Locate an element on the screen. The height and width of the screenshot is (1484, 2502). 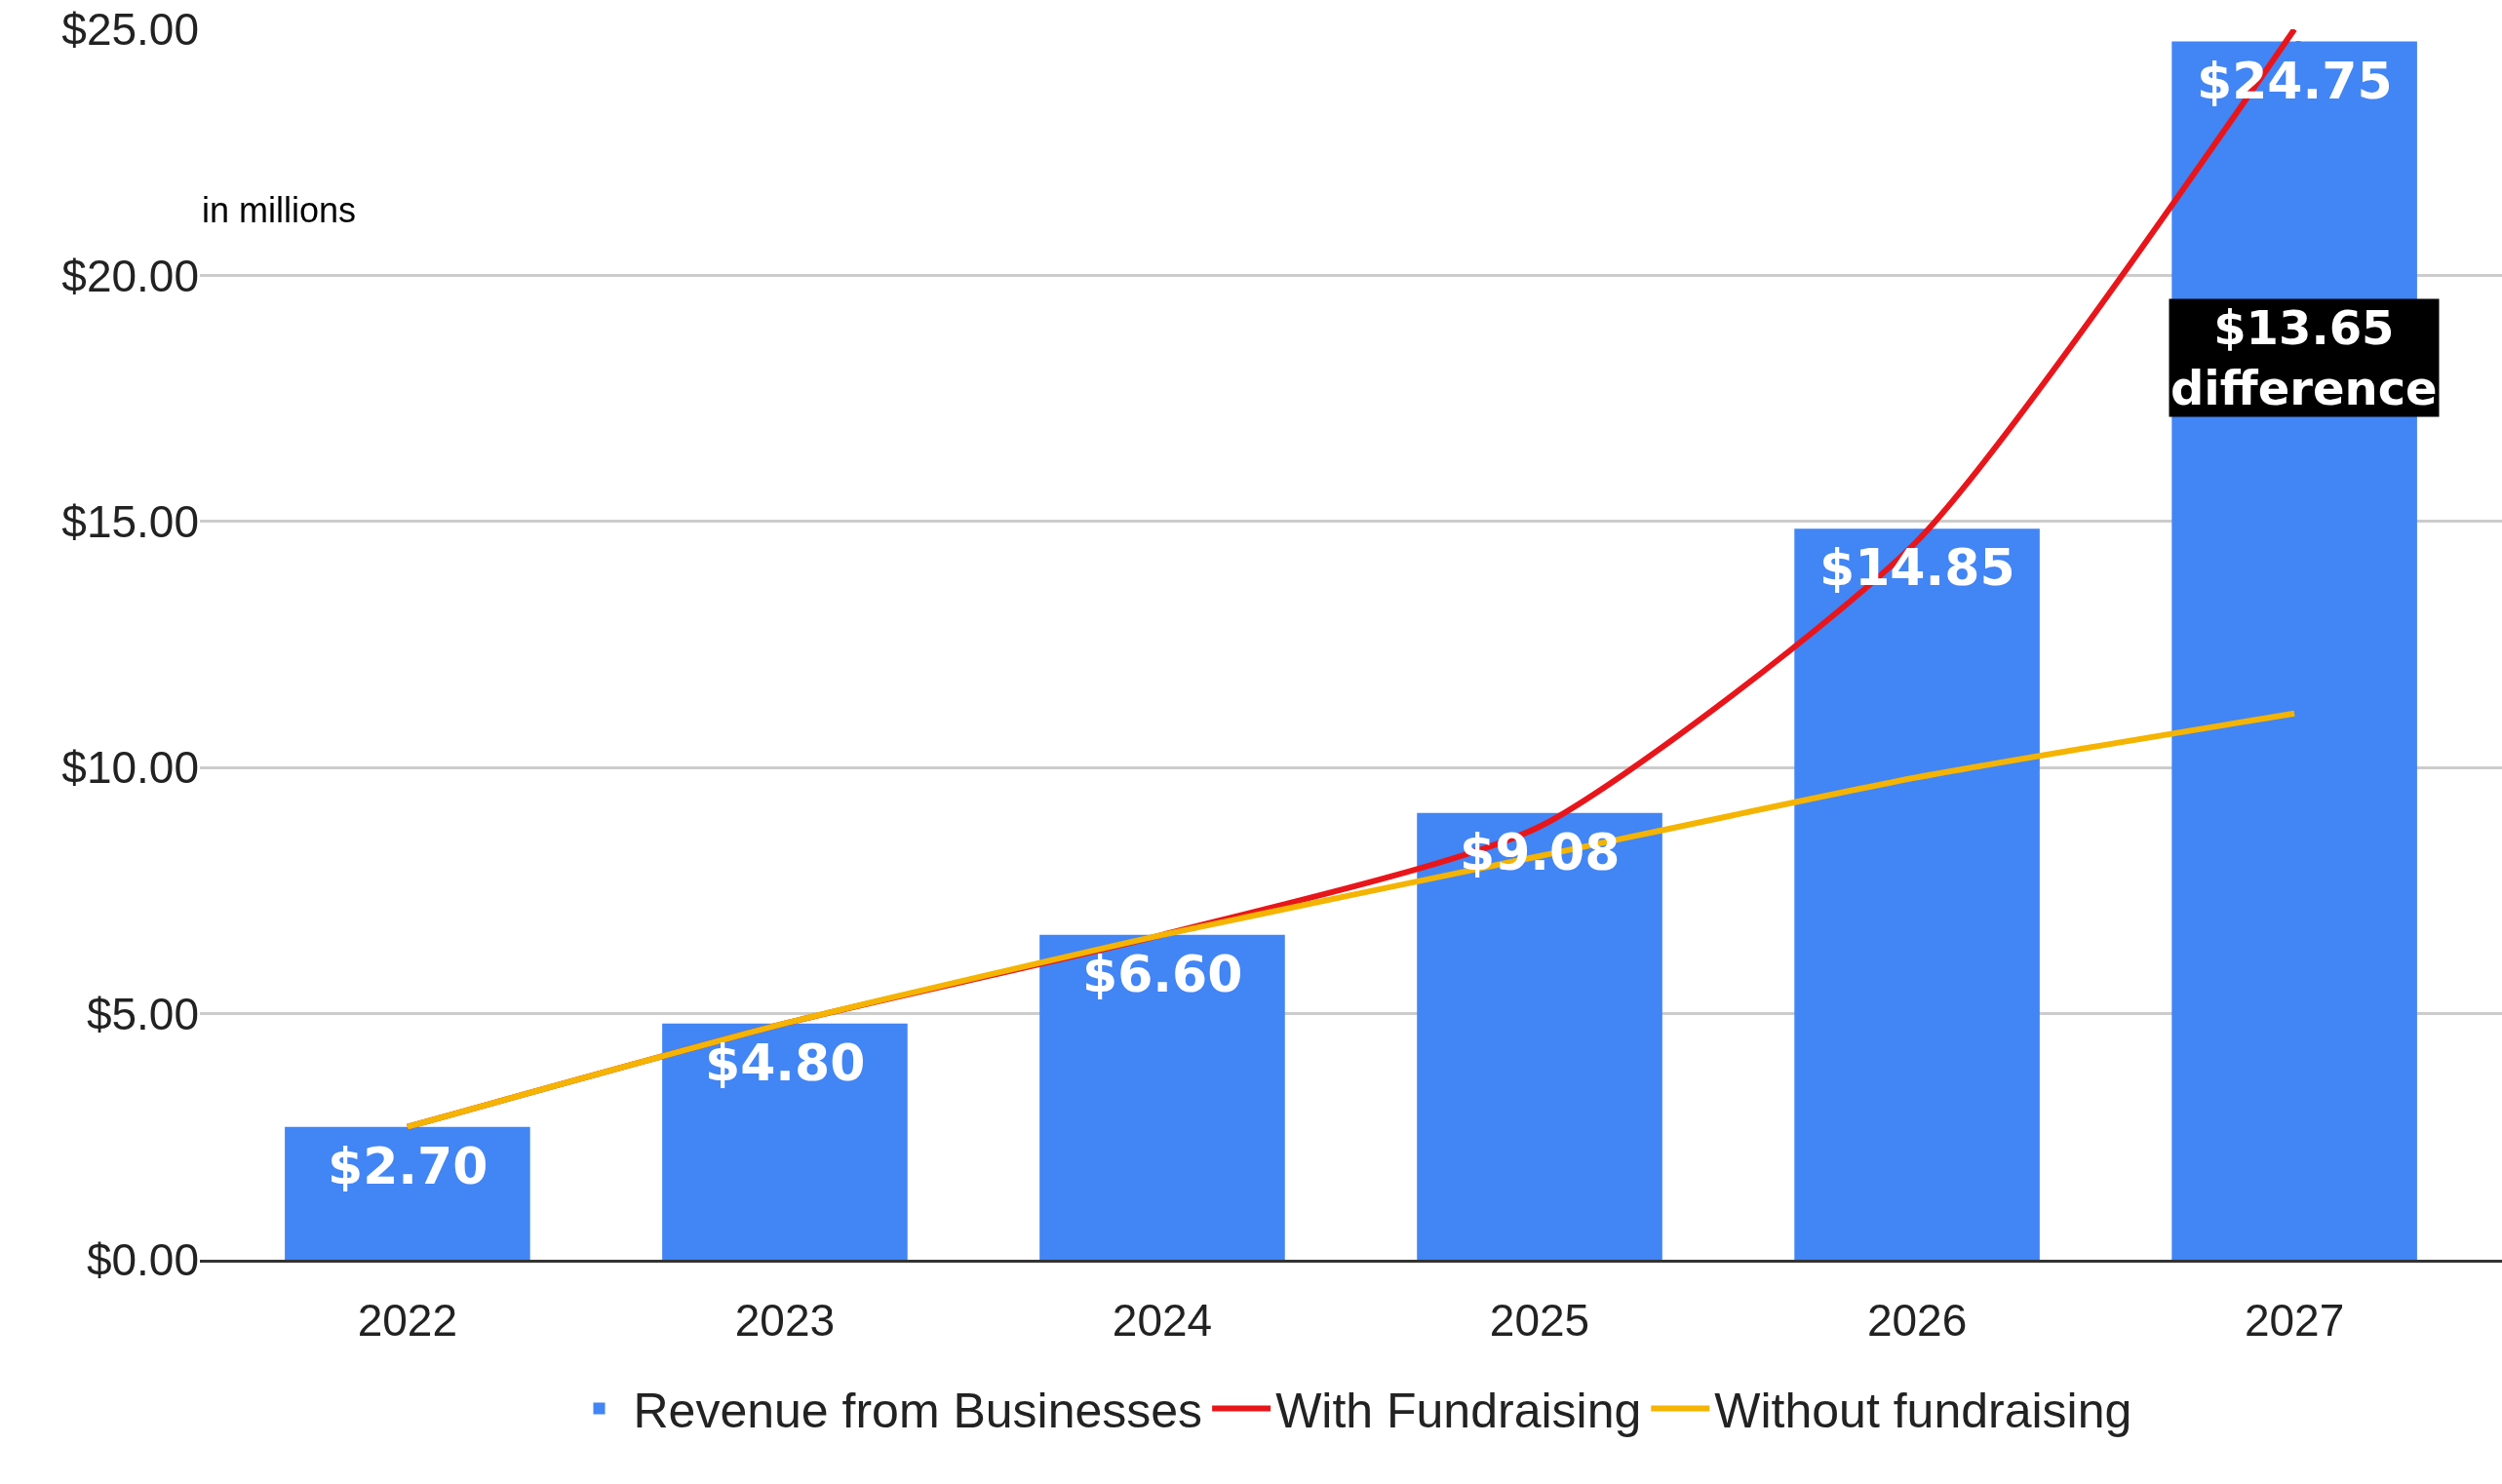
data-label: $6.60 is located at coordinates (1162, 974).